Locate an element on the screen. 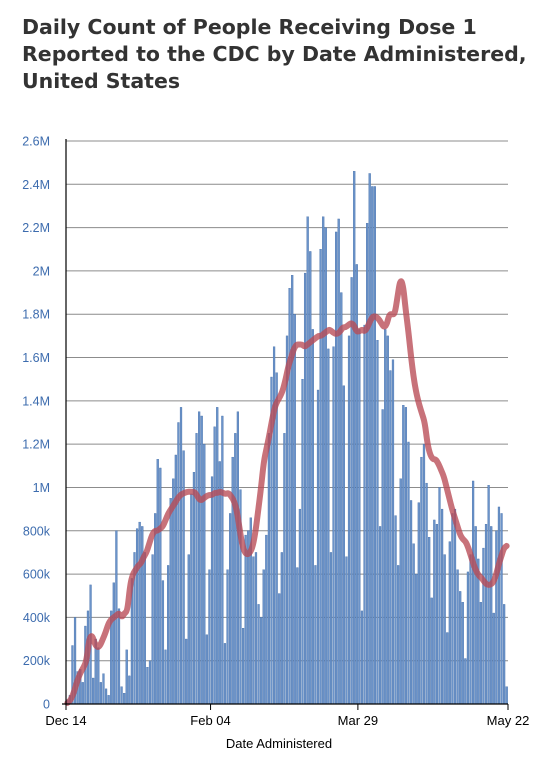  y-tick-label: 2M is located at coordinates (41, 271).